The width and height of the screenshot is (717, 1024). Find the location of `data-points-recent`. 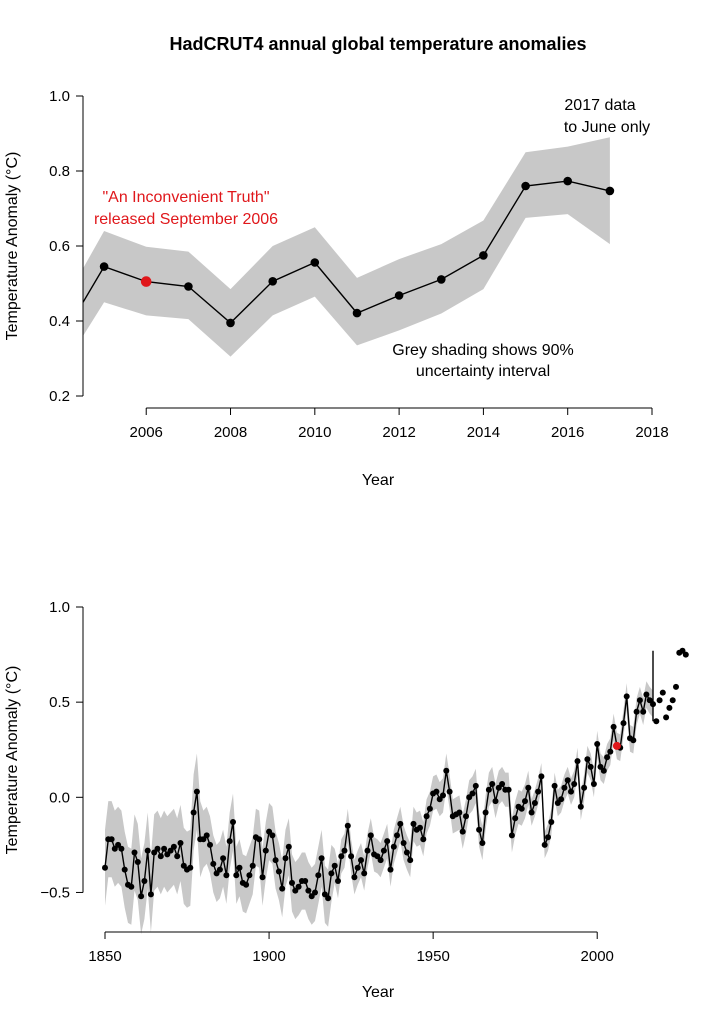

data-points-recent is located at coordinates (357, 252).